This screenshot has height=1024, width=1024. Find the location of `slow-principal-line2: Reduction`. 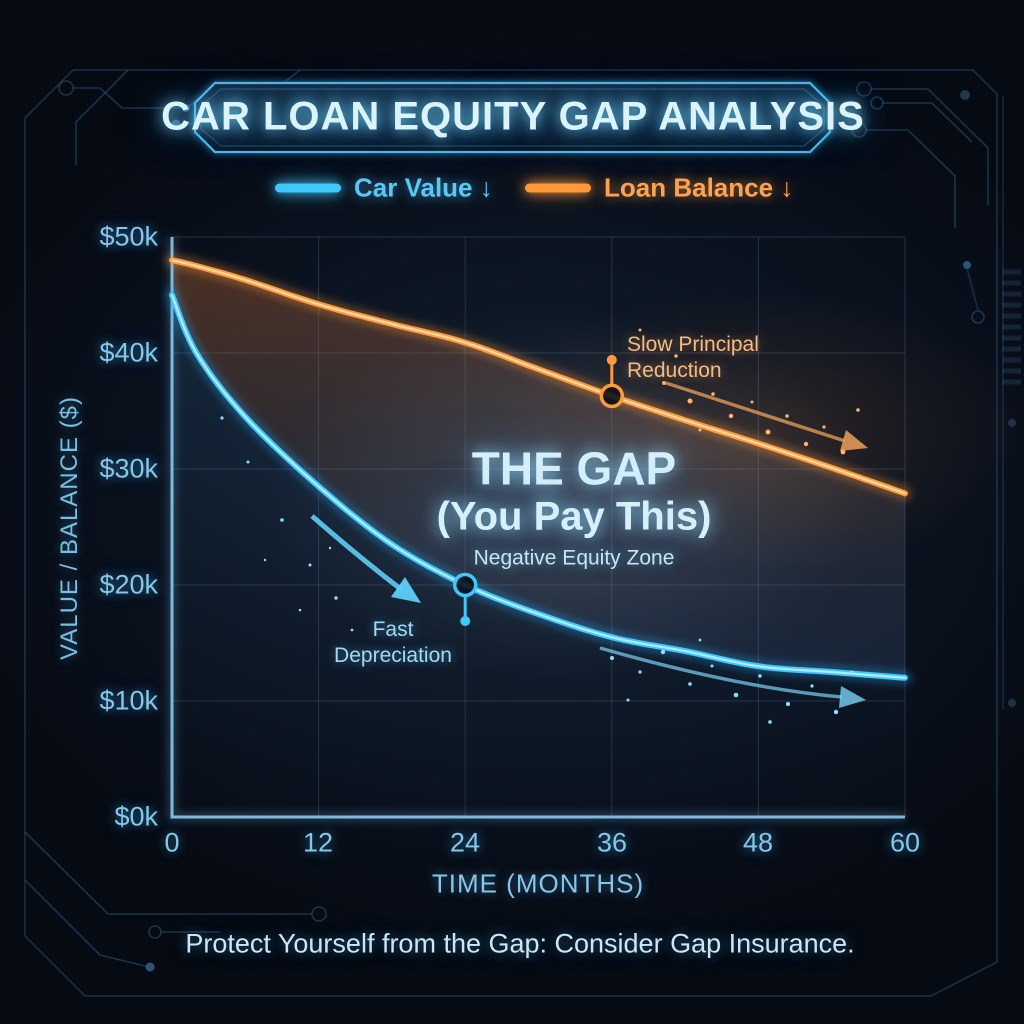

slow-principal-line2: Reduction is located at coordinates (674, 370).